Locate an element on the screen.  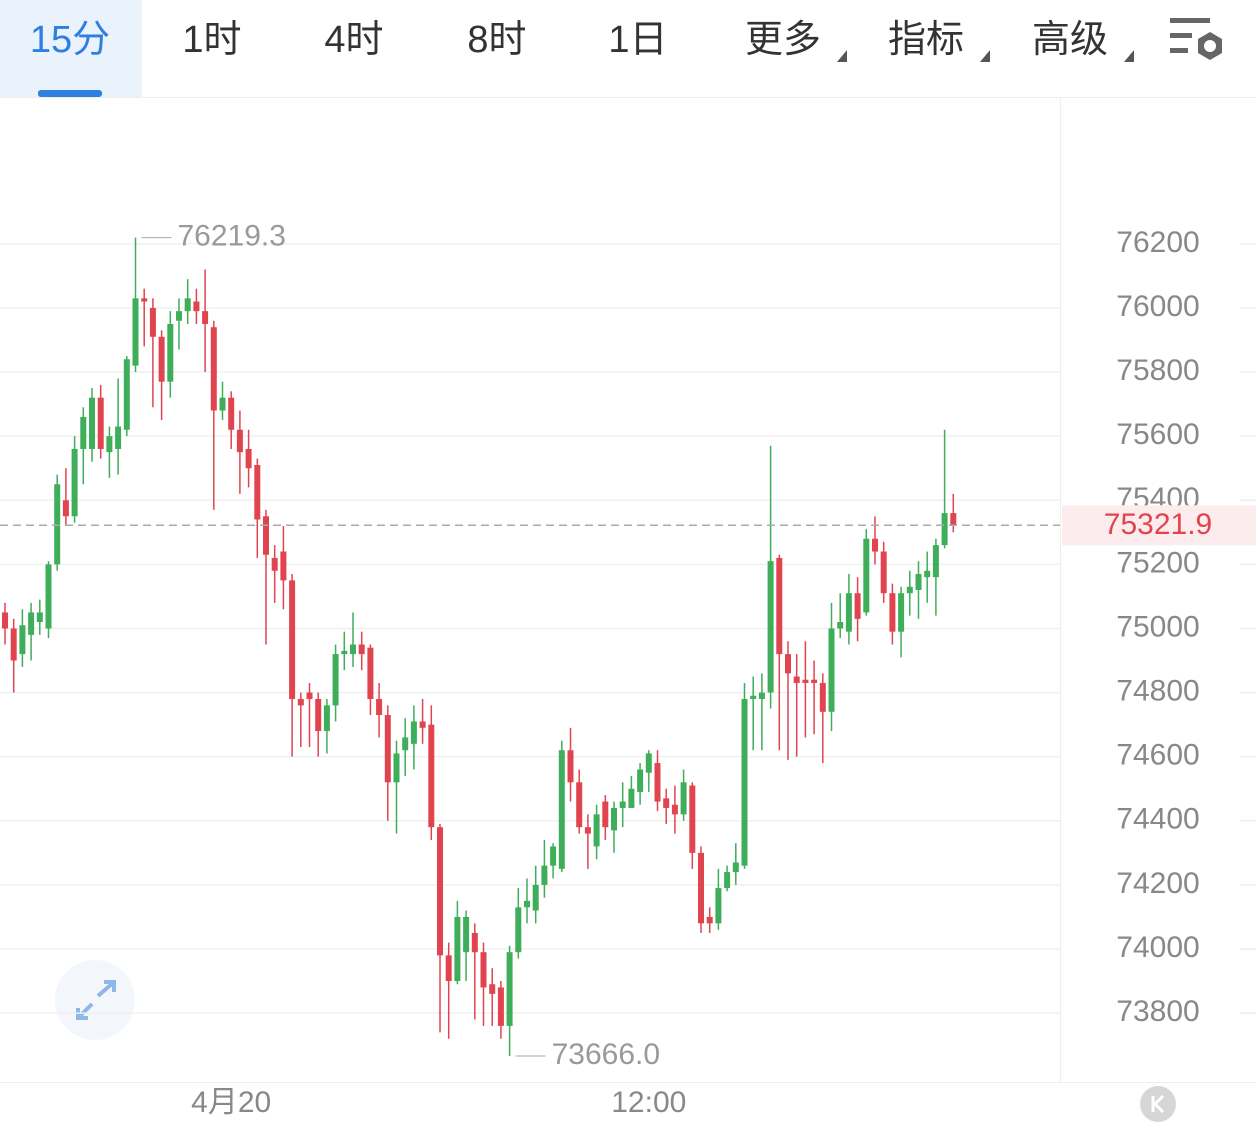
tab-label: 15分 is located at coordinates (70, 40).